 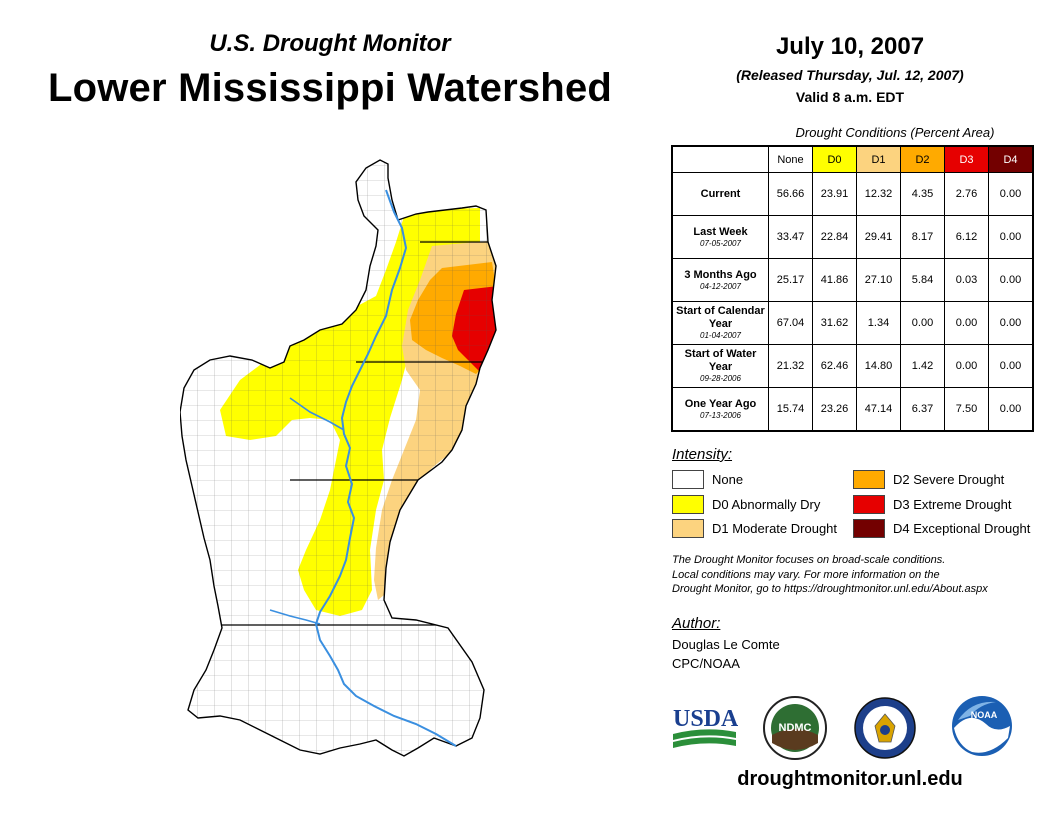 I want to click on state-boundaries, so click(x=338, y=433).